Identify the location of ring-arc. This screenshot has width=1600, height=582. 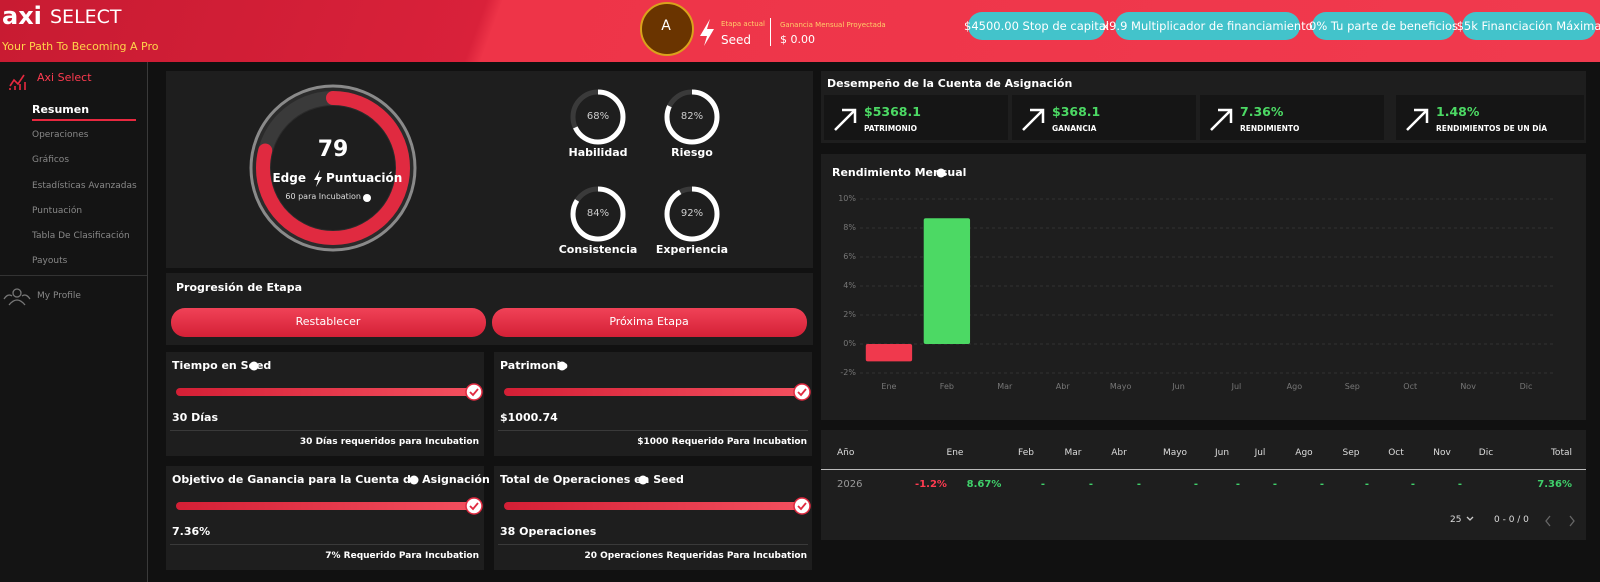
(692, 117).